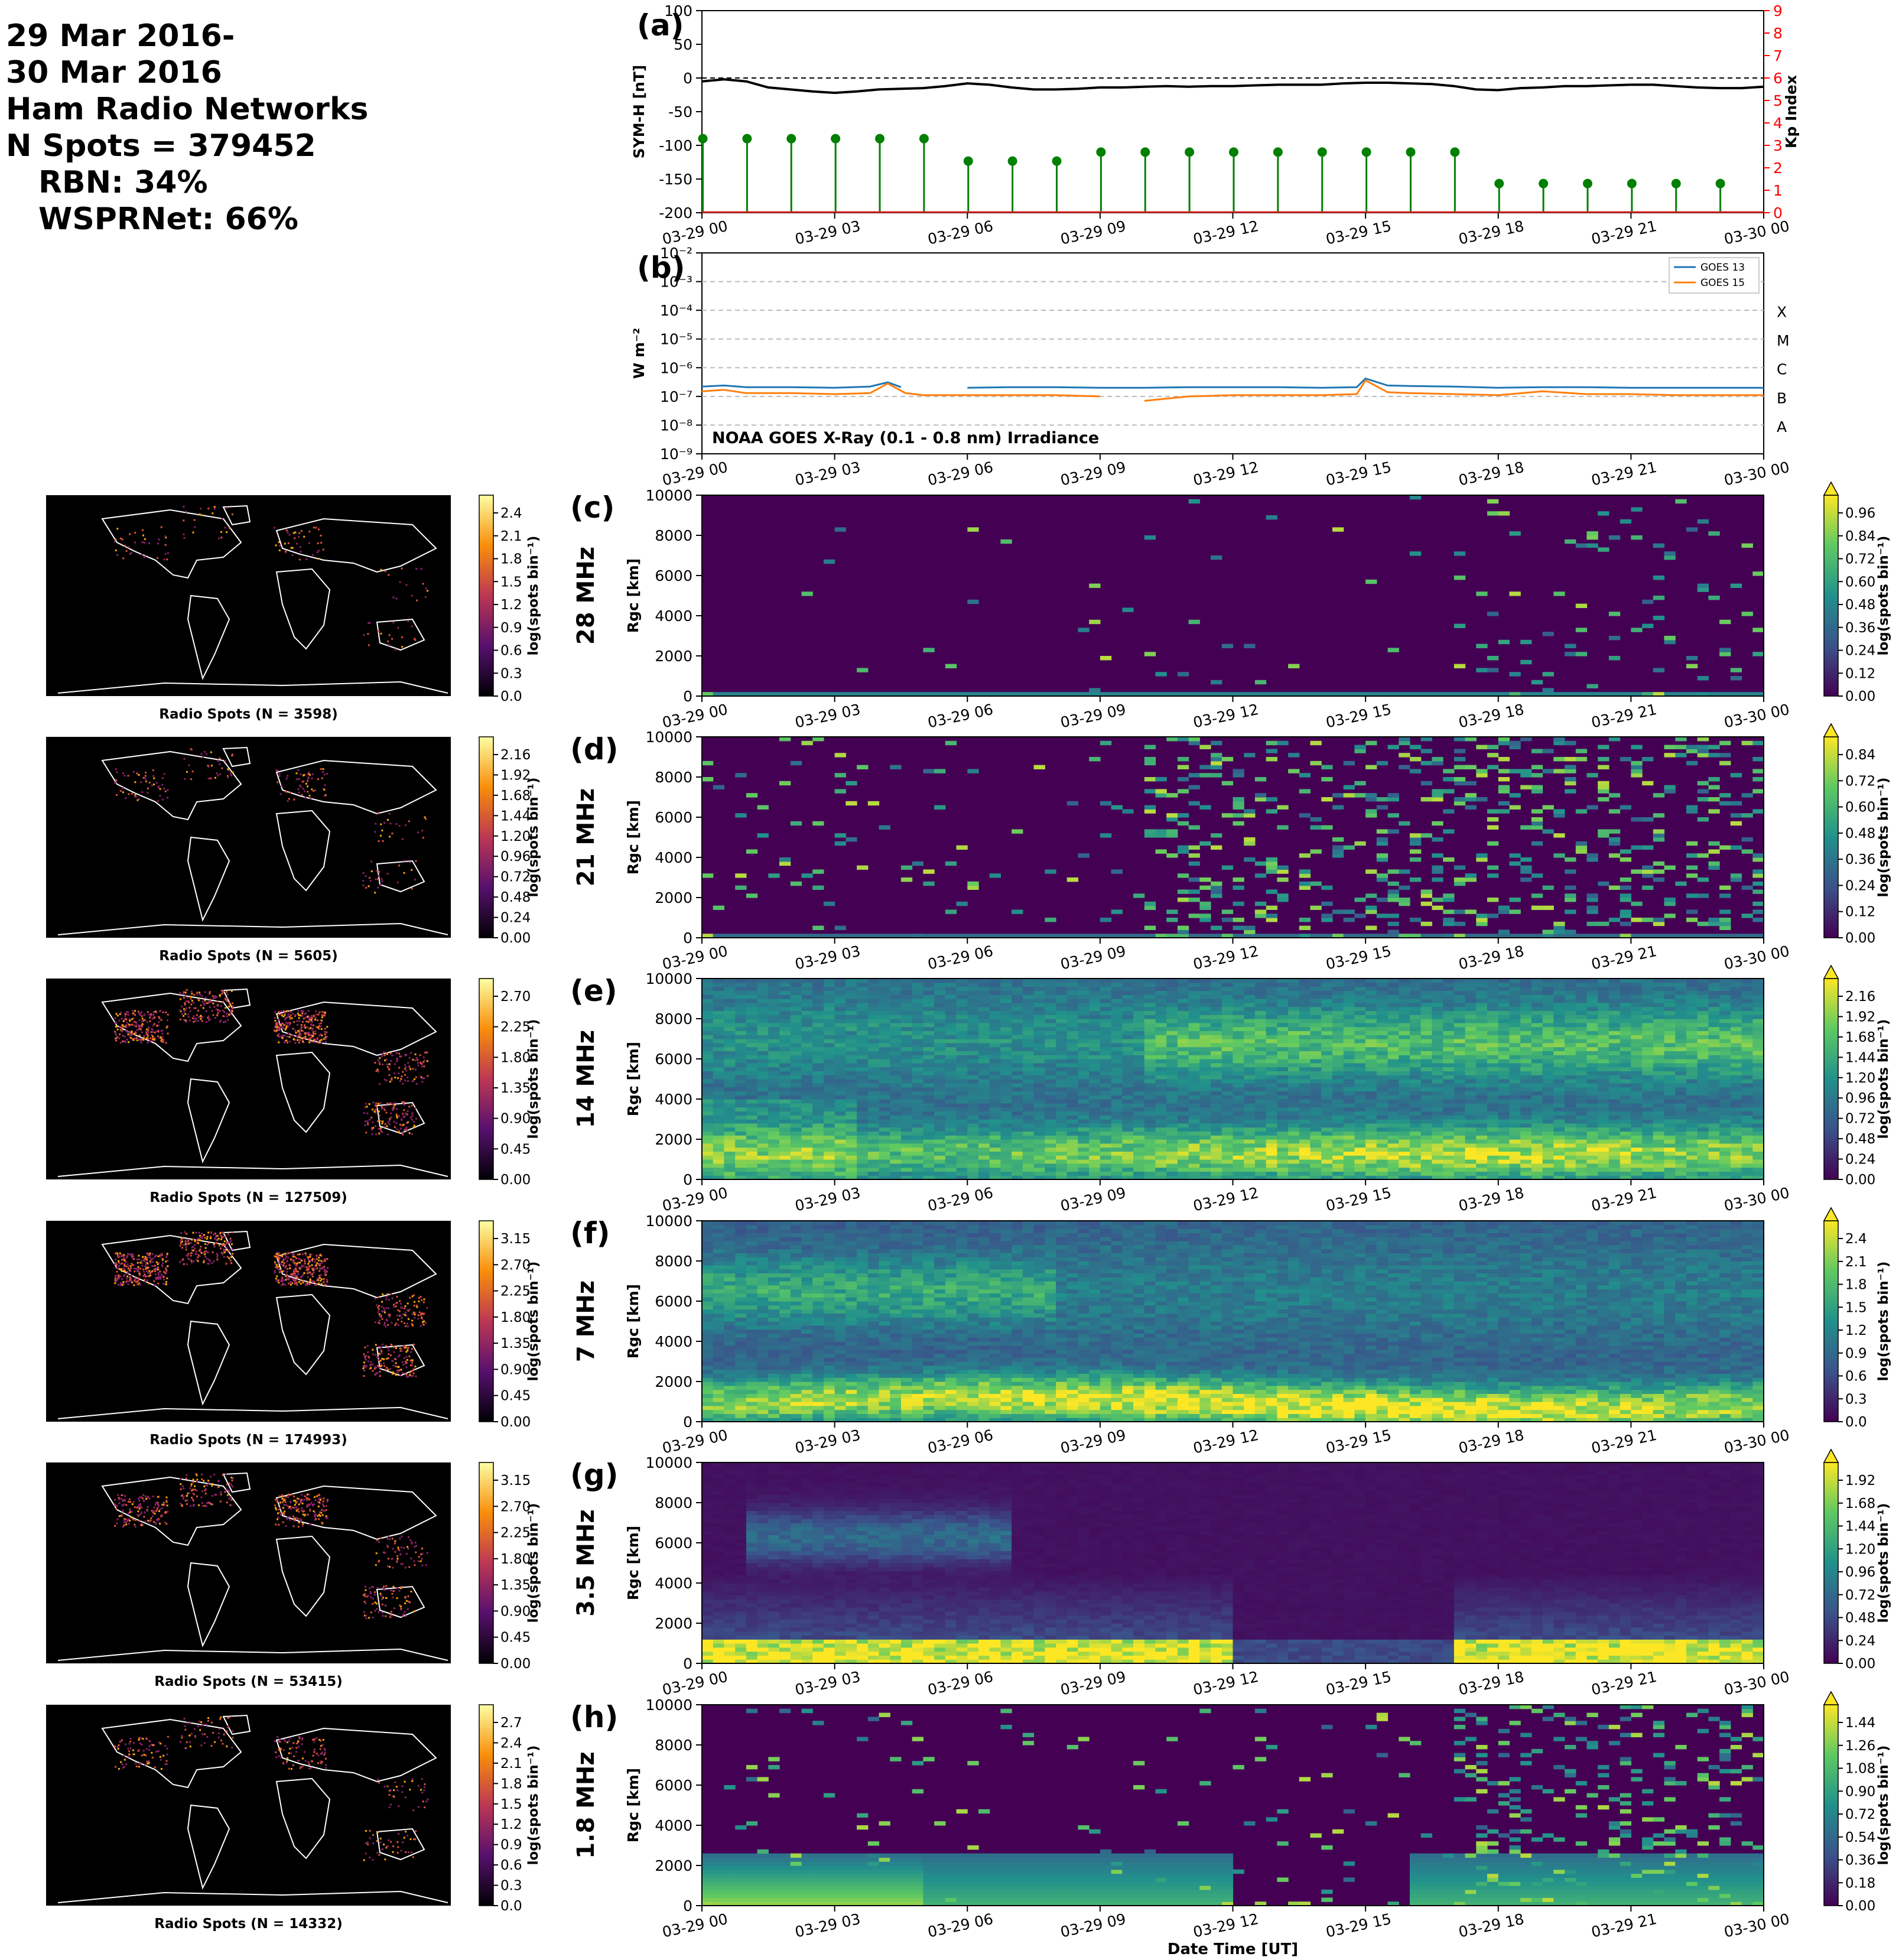 This screenshot has height=1960, width=1899. Describe the element at coordinates (1860, 938) in the screenshot. I see `colorbar-tick-label: 0.00` at that location.